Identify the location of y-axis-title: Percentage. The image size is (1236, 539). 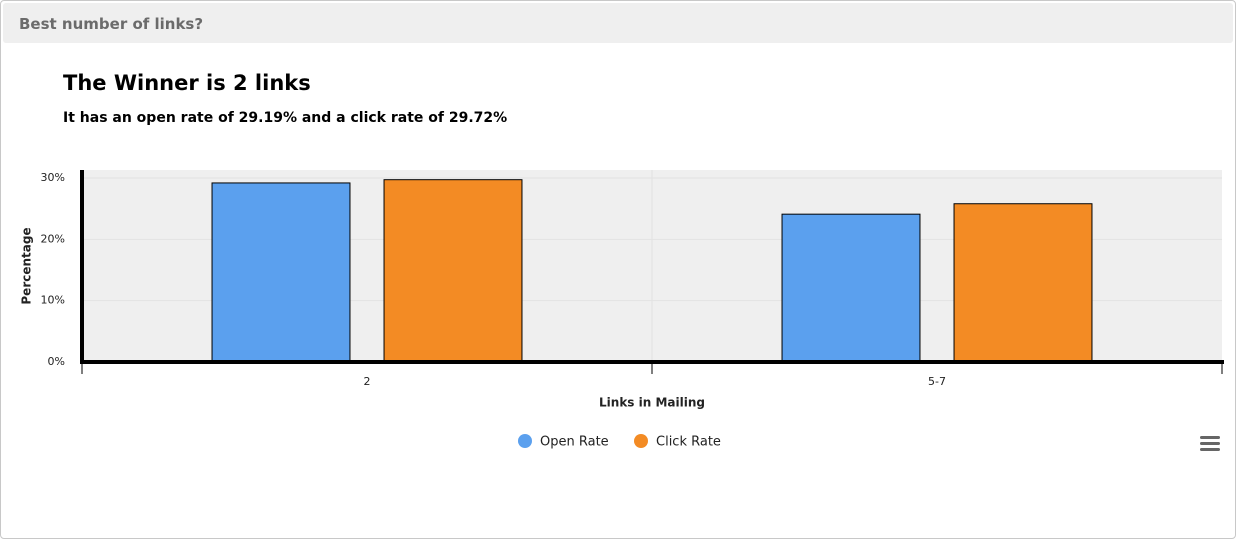
(27, 265).